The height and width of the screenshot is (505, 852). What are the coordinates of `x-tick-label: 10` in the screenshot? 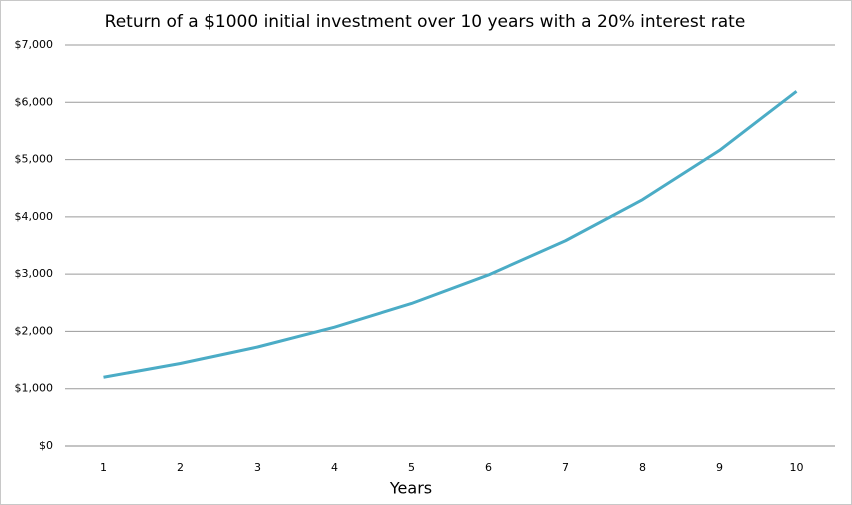 It's located at (797, 467).